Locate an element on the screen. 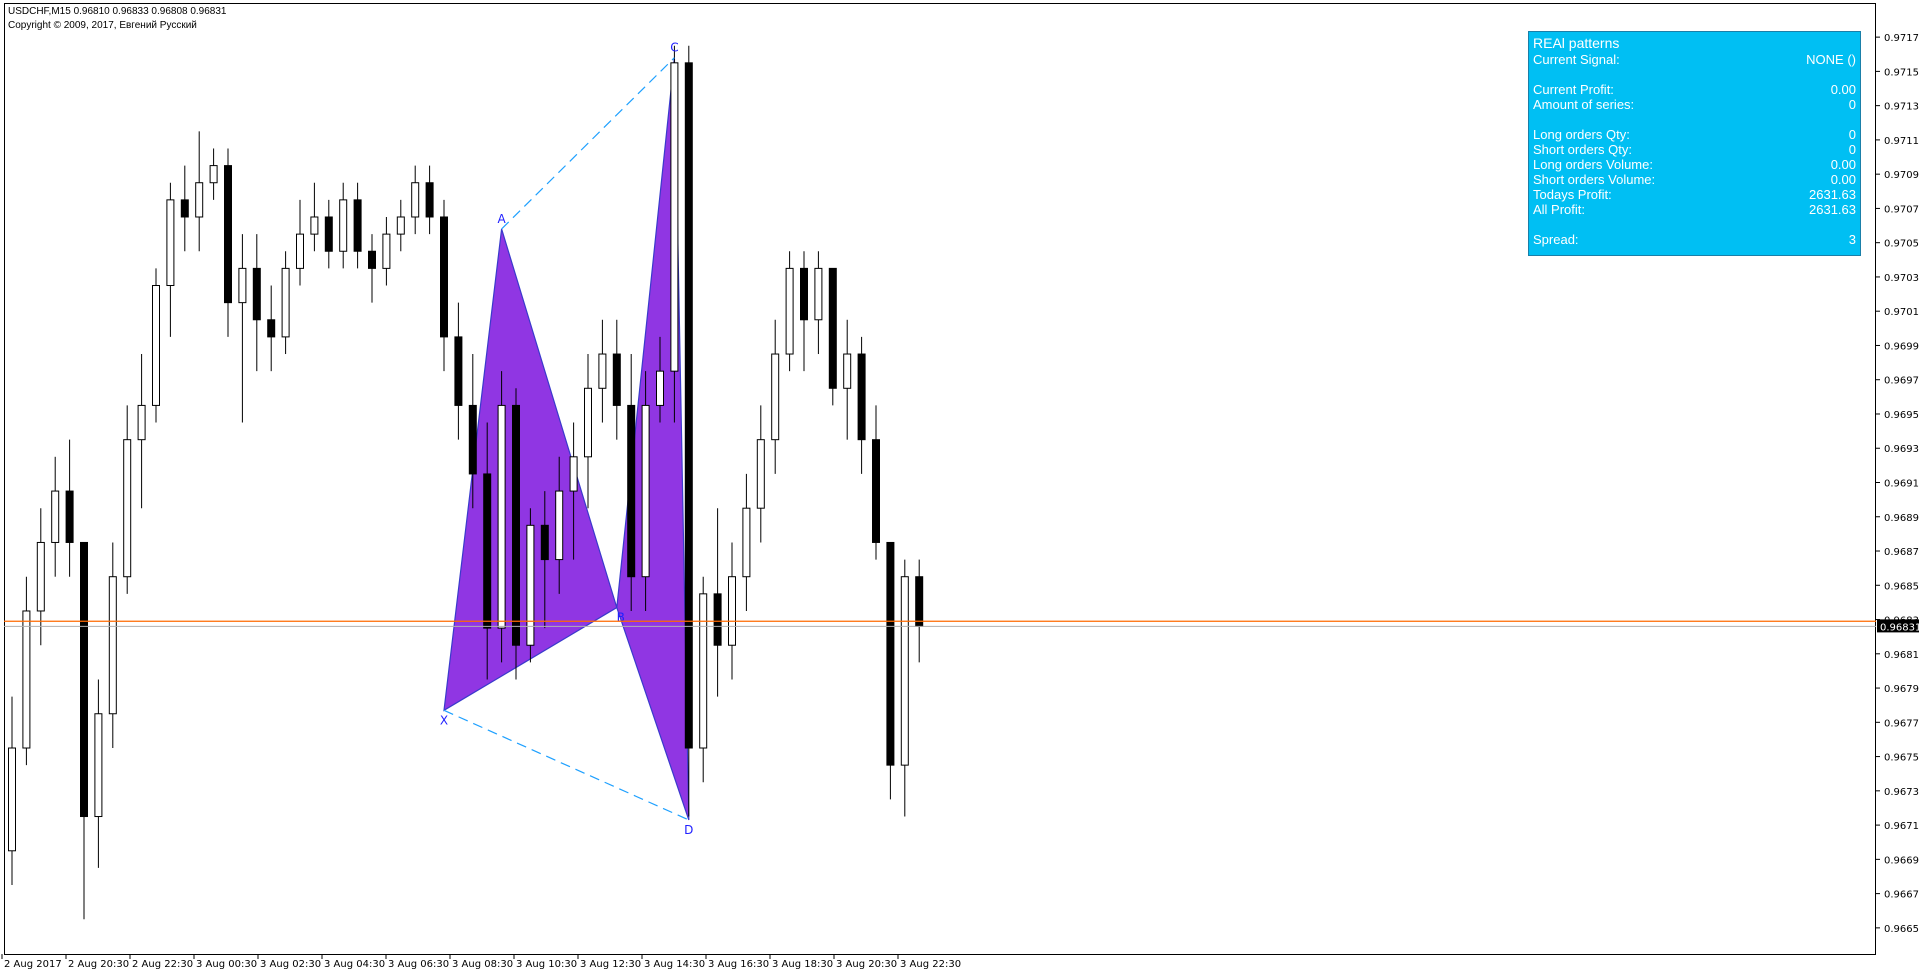  time-tick-label: 3 Aug 12:30 is located at coordinates (610, 964).